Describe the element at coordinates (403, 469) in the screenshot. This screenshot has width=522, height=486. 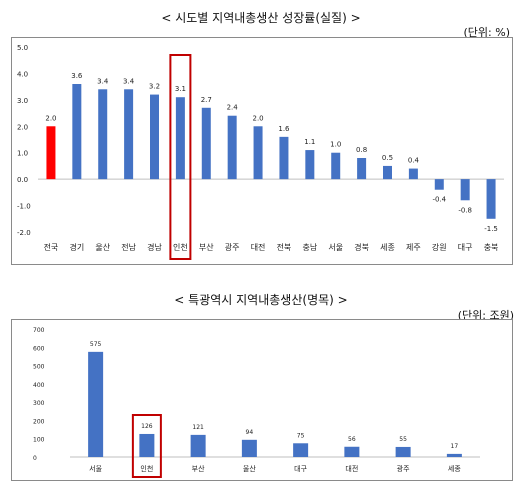
I see `category-label-6: 광주` at that location.